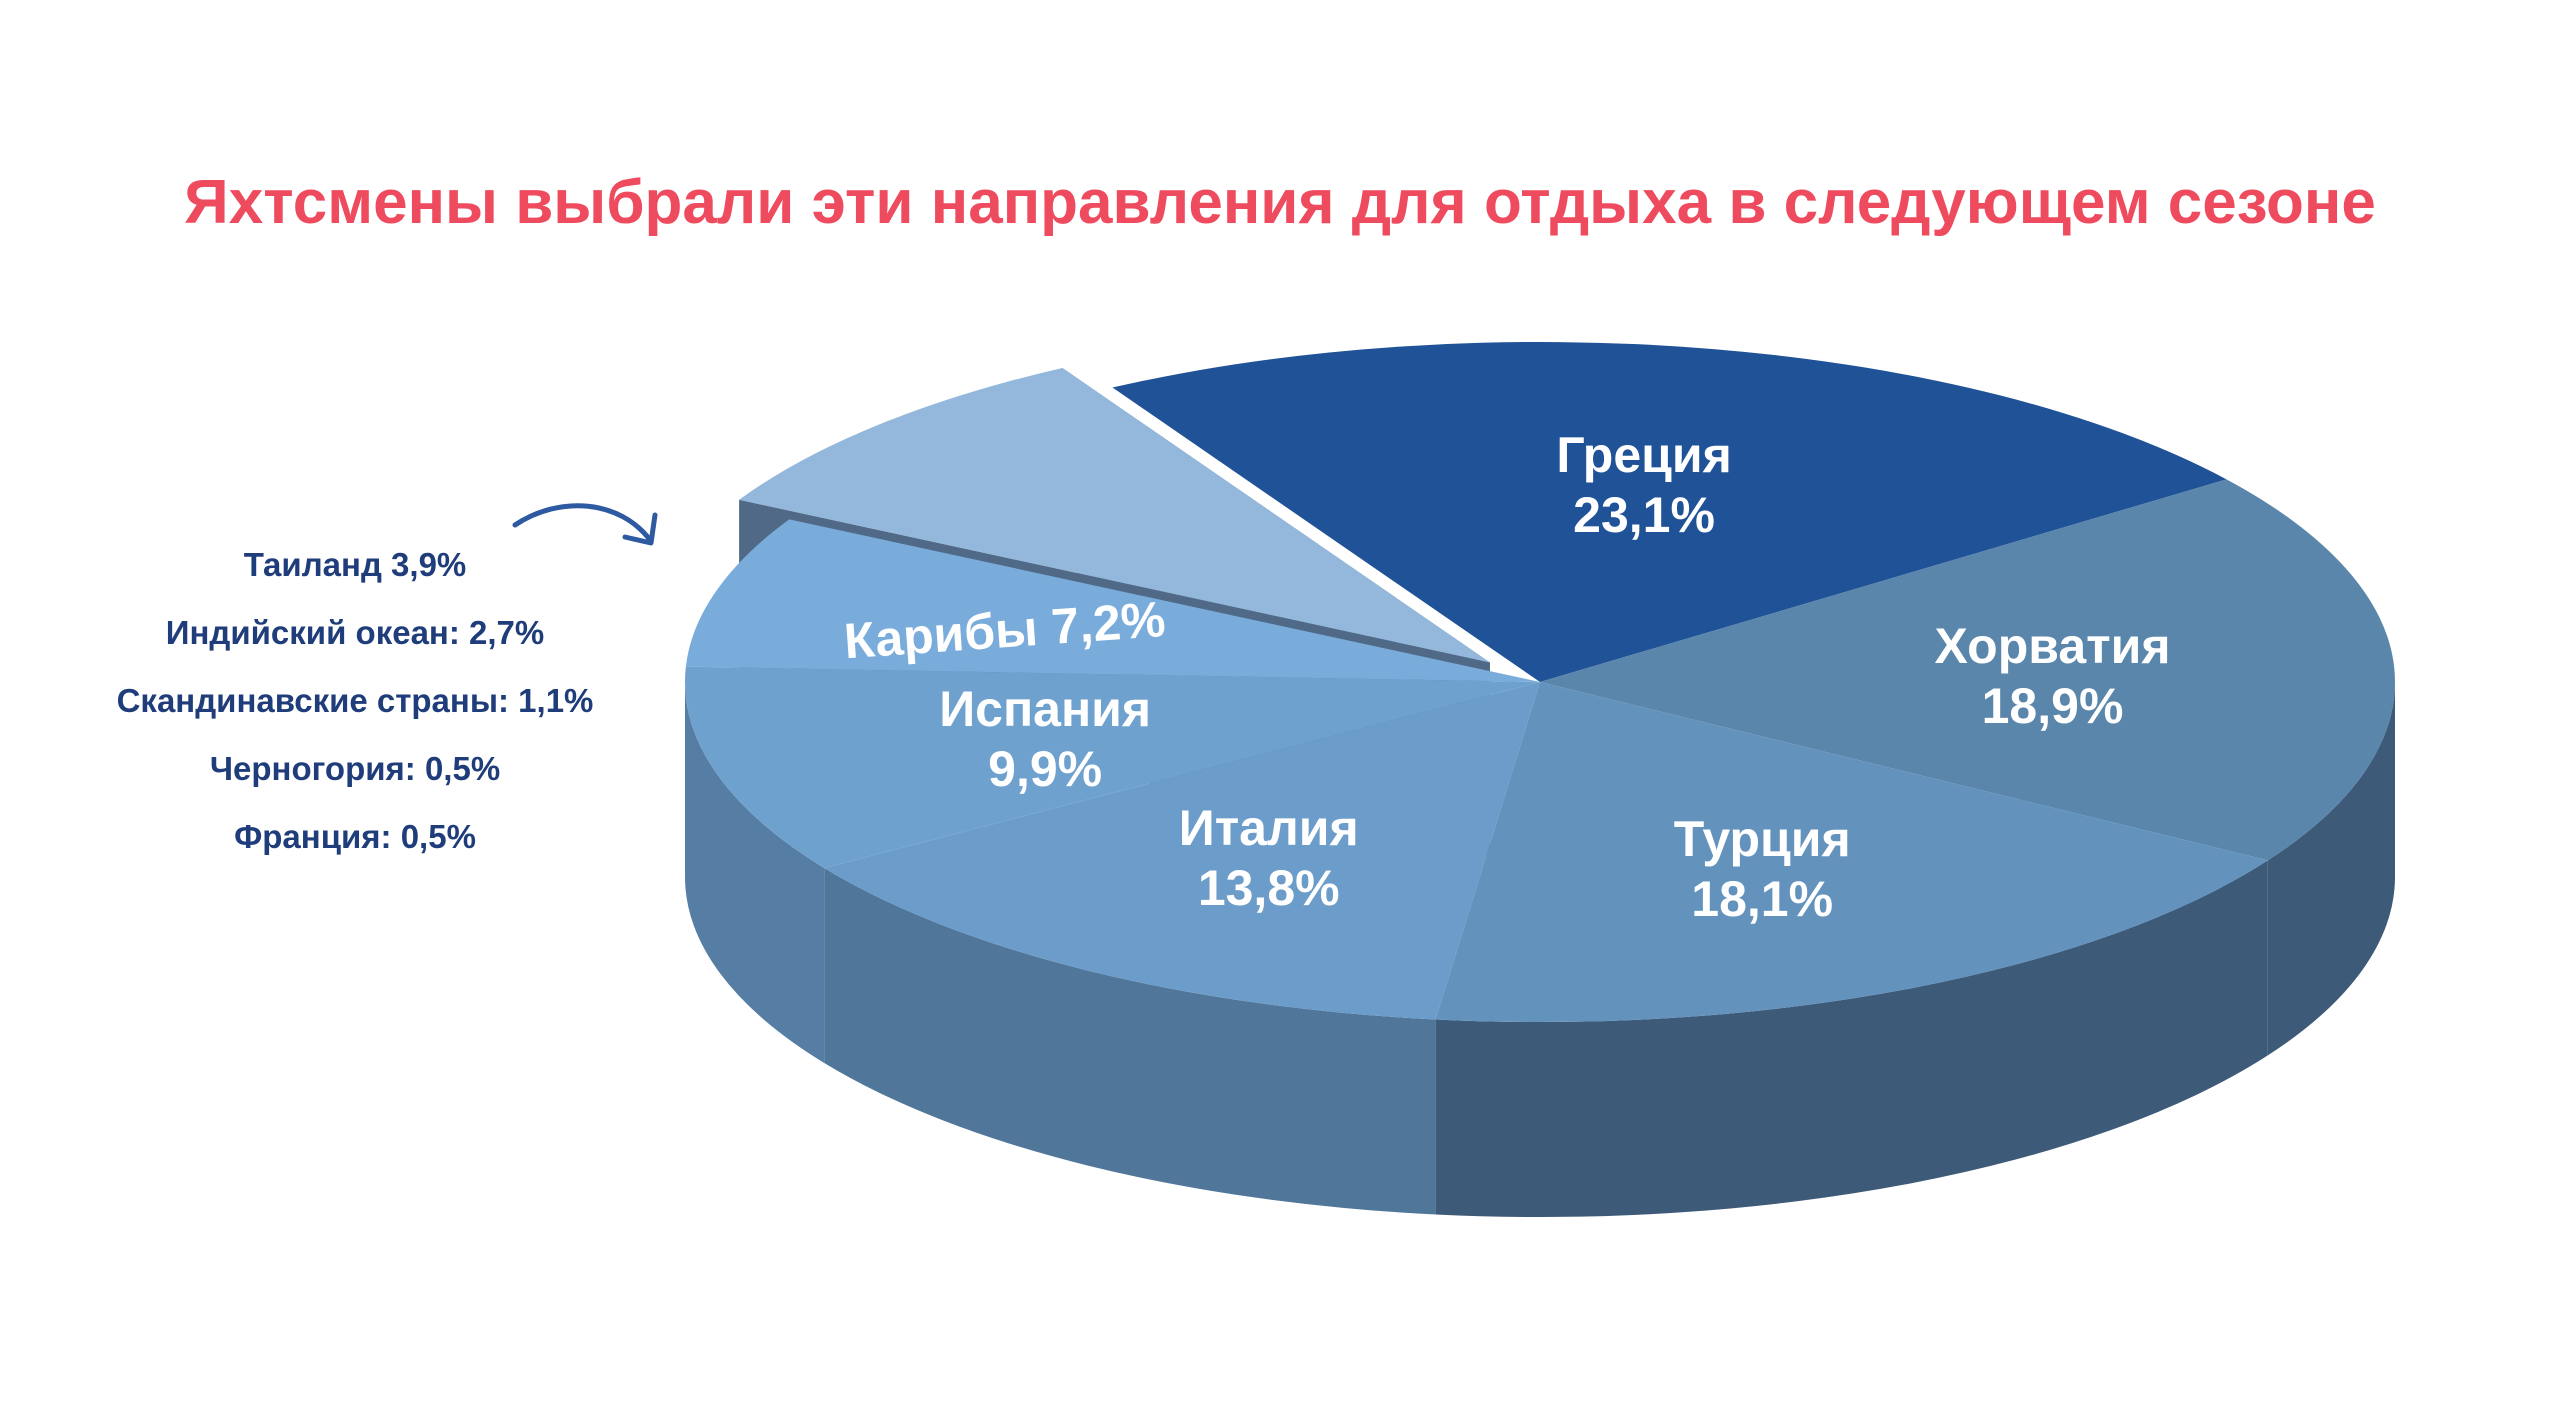 This screenshot has width=2560, height=1425. I want to click on slice-label-0: Греция 23,1%, so click(1643, 485).